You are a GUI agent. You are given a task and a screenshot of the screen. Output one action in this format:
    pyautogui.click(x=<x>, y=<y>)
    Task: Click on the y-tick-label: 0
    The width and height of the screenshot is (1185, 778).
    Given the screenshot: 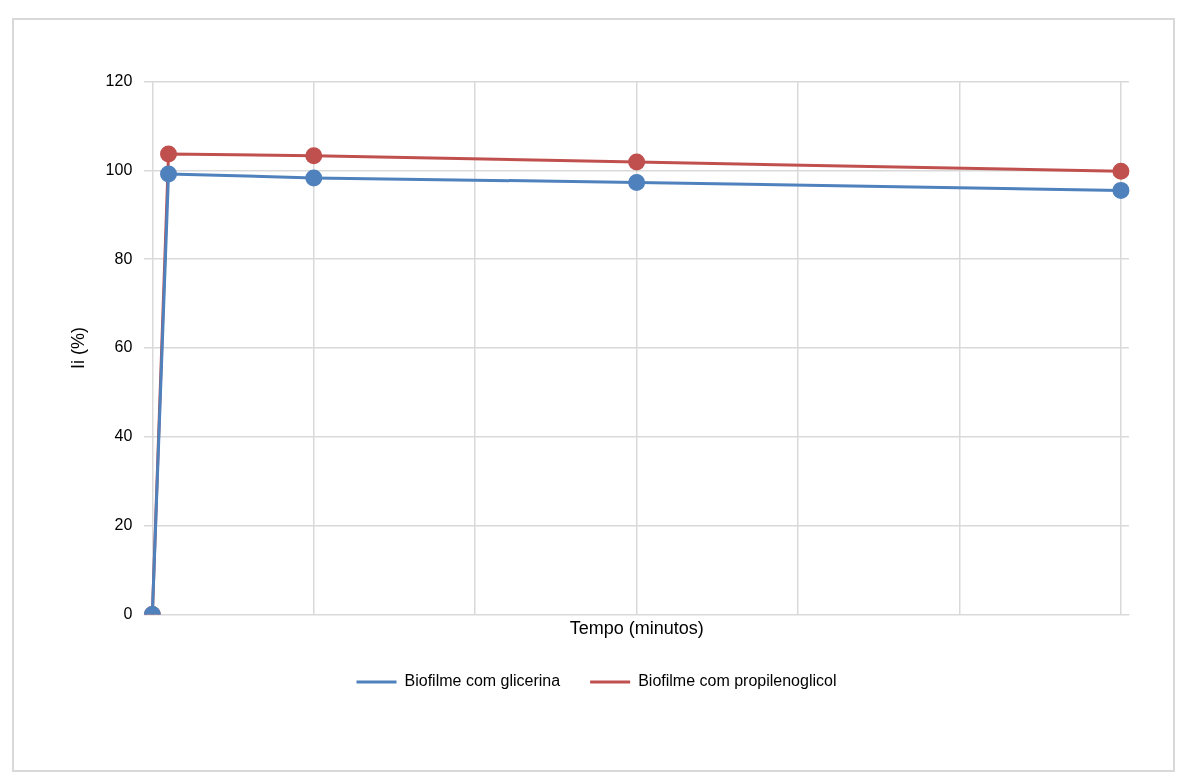 What is the action you would take?
    pyautogui.click(x=128, y=613)
    